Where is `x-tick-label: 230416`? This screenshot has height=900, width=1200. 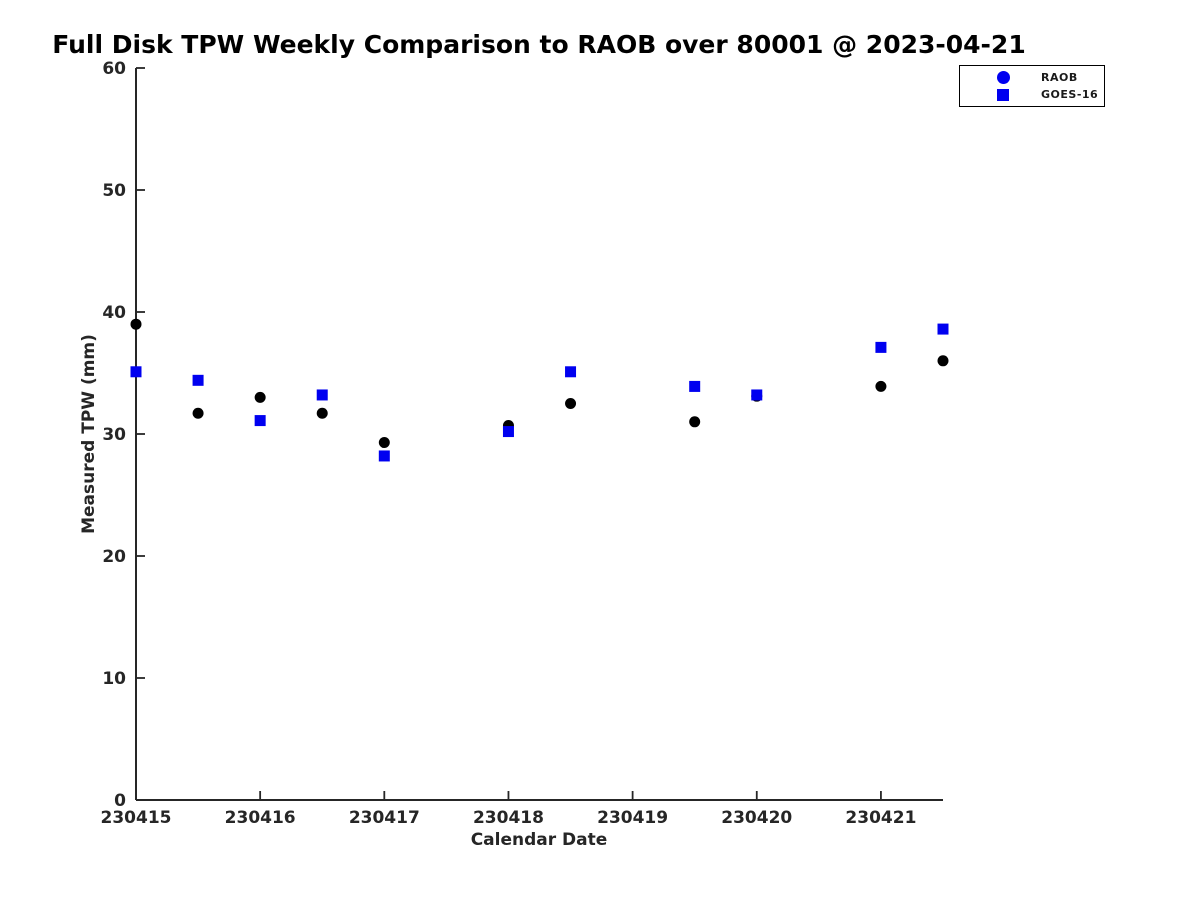
x-tick-label: 230416 is located at coordinates (260, 818).